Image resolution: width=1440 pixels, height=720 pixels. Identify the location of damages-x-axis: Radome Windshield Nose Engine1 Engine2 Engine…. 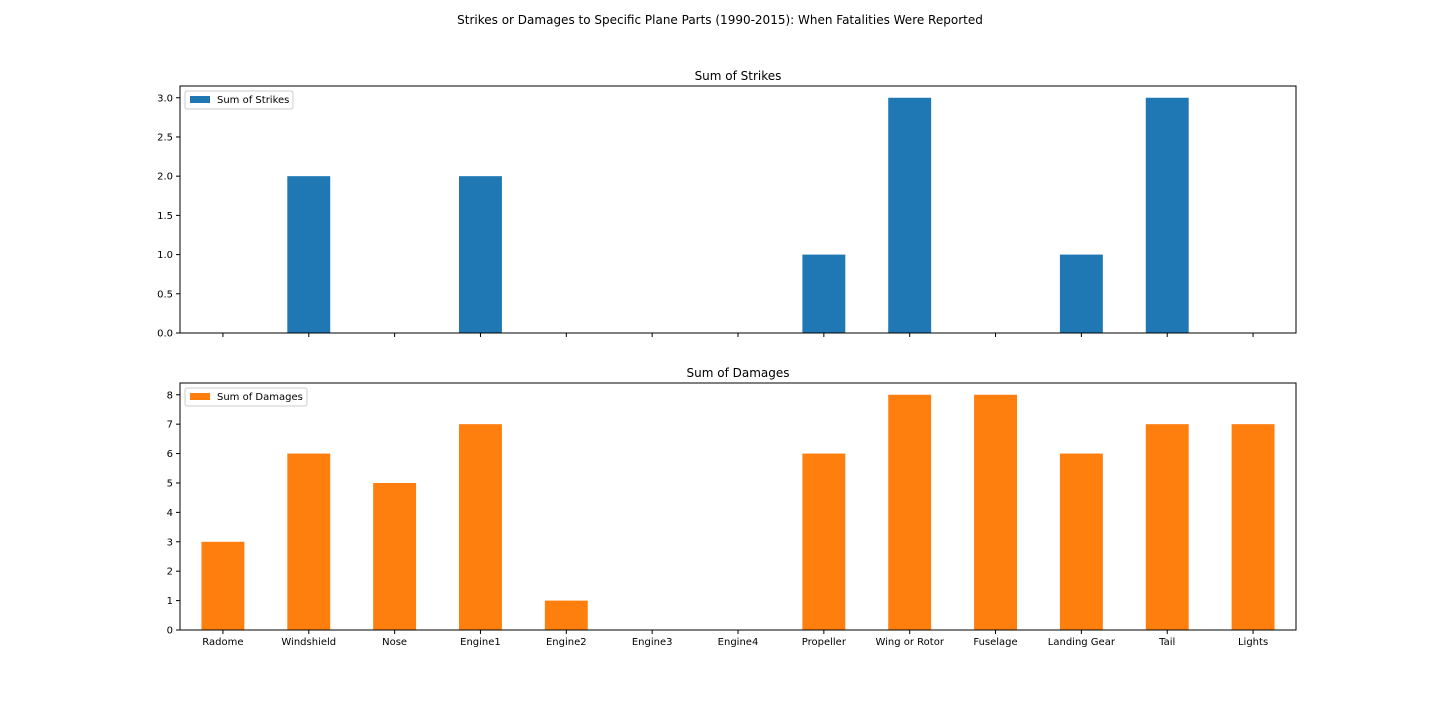
(735, 639).